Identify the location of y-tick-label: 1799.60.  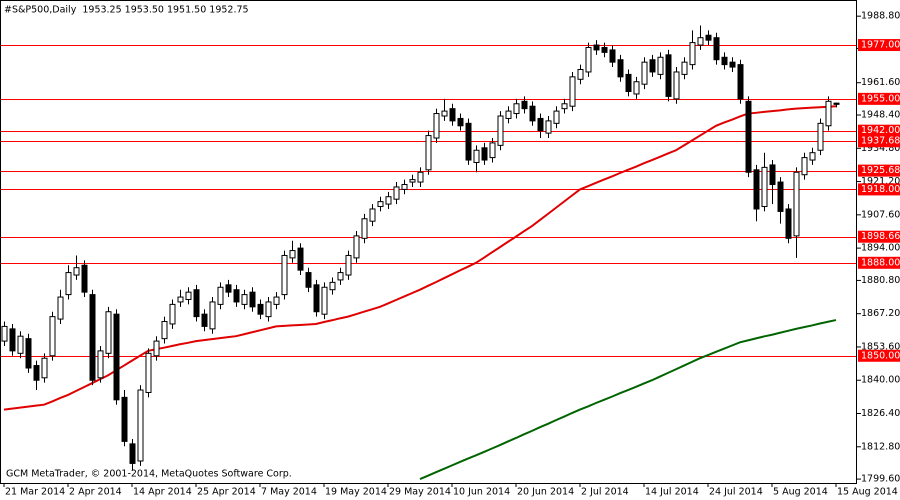
(880, 479).